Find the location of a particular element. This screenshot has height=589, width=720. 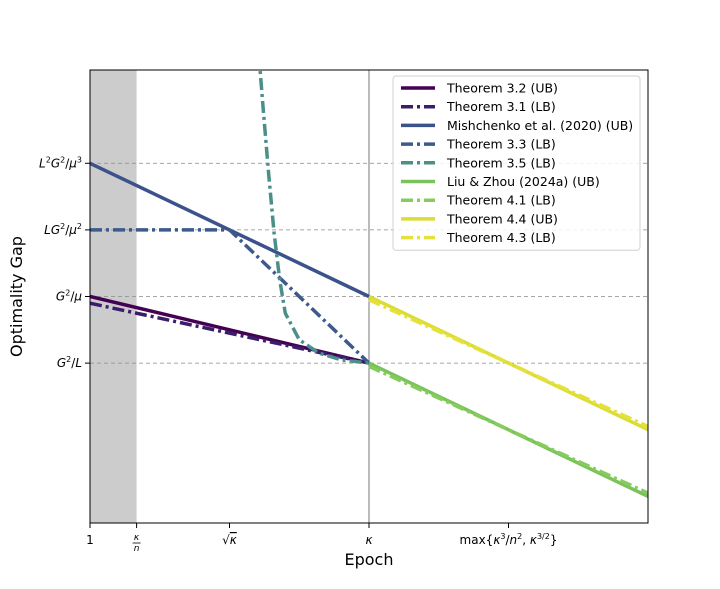

y-axis-label: Optimality Gap is located at coordinates (16, 296).